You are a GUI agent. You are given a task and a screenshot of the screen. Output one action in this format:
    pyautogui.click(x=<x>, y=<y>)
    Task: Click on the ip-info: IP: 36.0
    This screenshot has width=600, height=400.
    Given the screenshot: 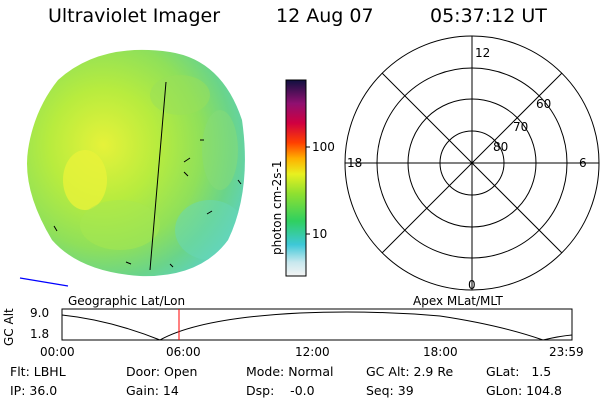 What is the action you would take?
    pyautogui.click(x=34, y=390)
    